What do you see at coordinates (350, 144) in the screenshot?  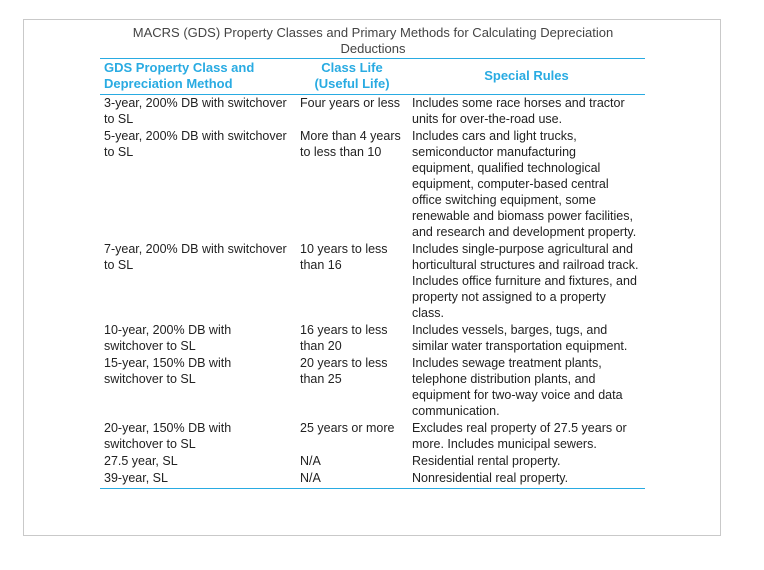 I see `cell-class-life: More than 4 years to less than 10` at bounding box center [350, 144].